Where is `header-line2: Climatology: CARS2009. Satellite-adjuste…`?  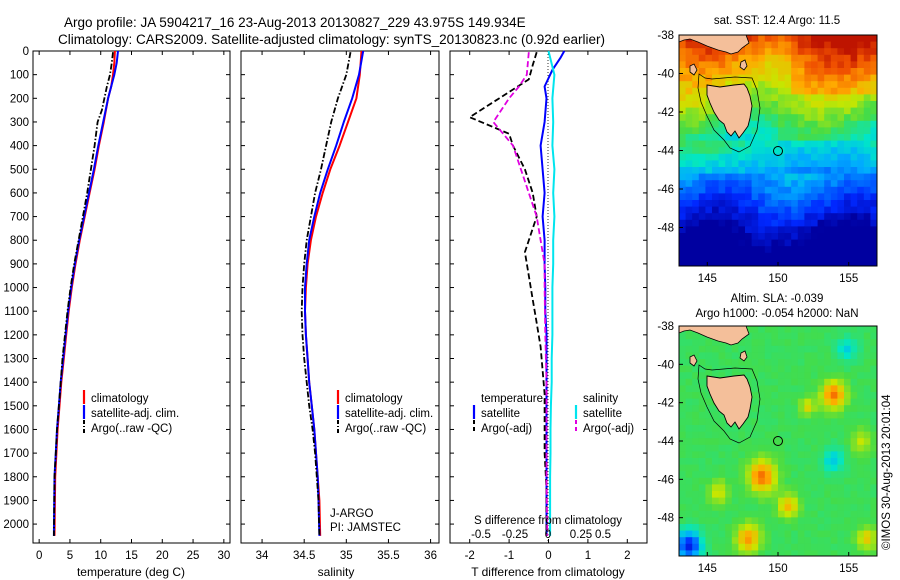 header-line2: Climatology: CARS2009. Satellite-adjuste… is located at coordinates (331, 39).